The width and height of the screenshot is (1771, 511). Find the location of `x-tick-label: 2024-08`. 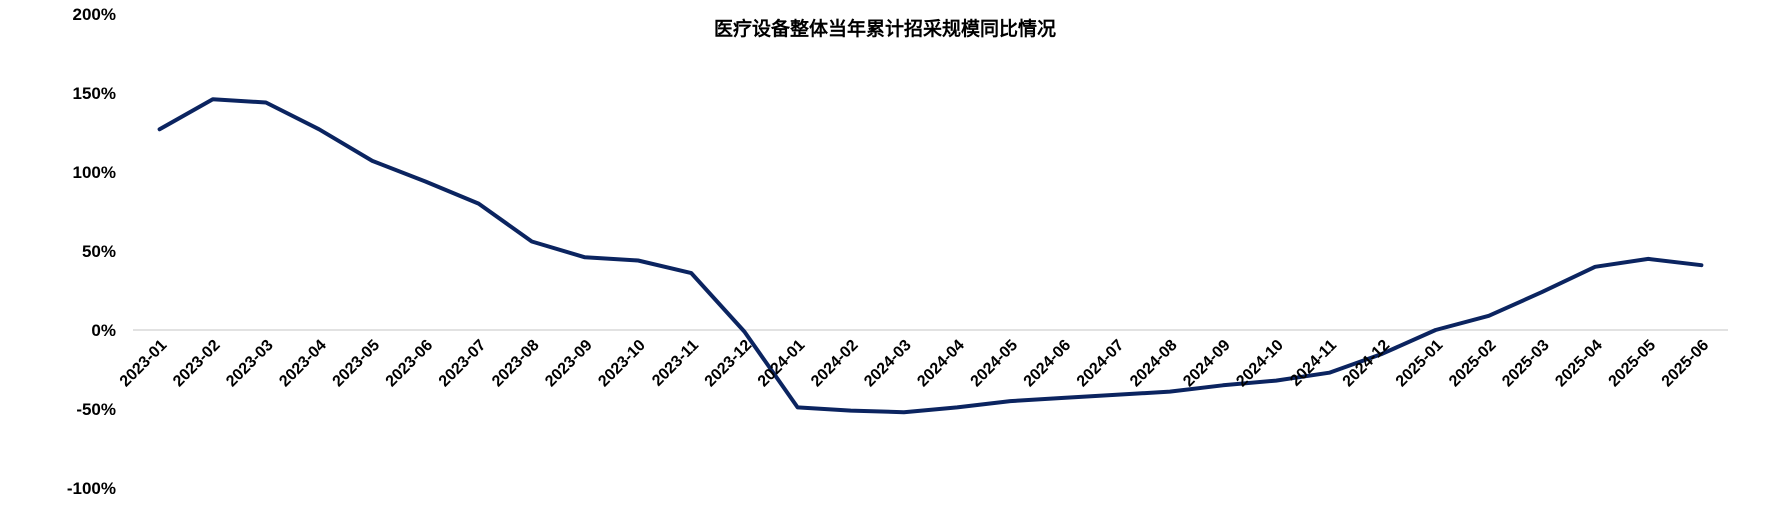

x-tick-label: 2024-08 is located at coordinates (1154, 364).